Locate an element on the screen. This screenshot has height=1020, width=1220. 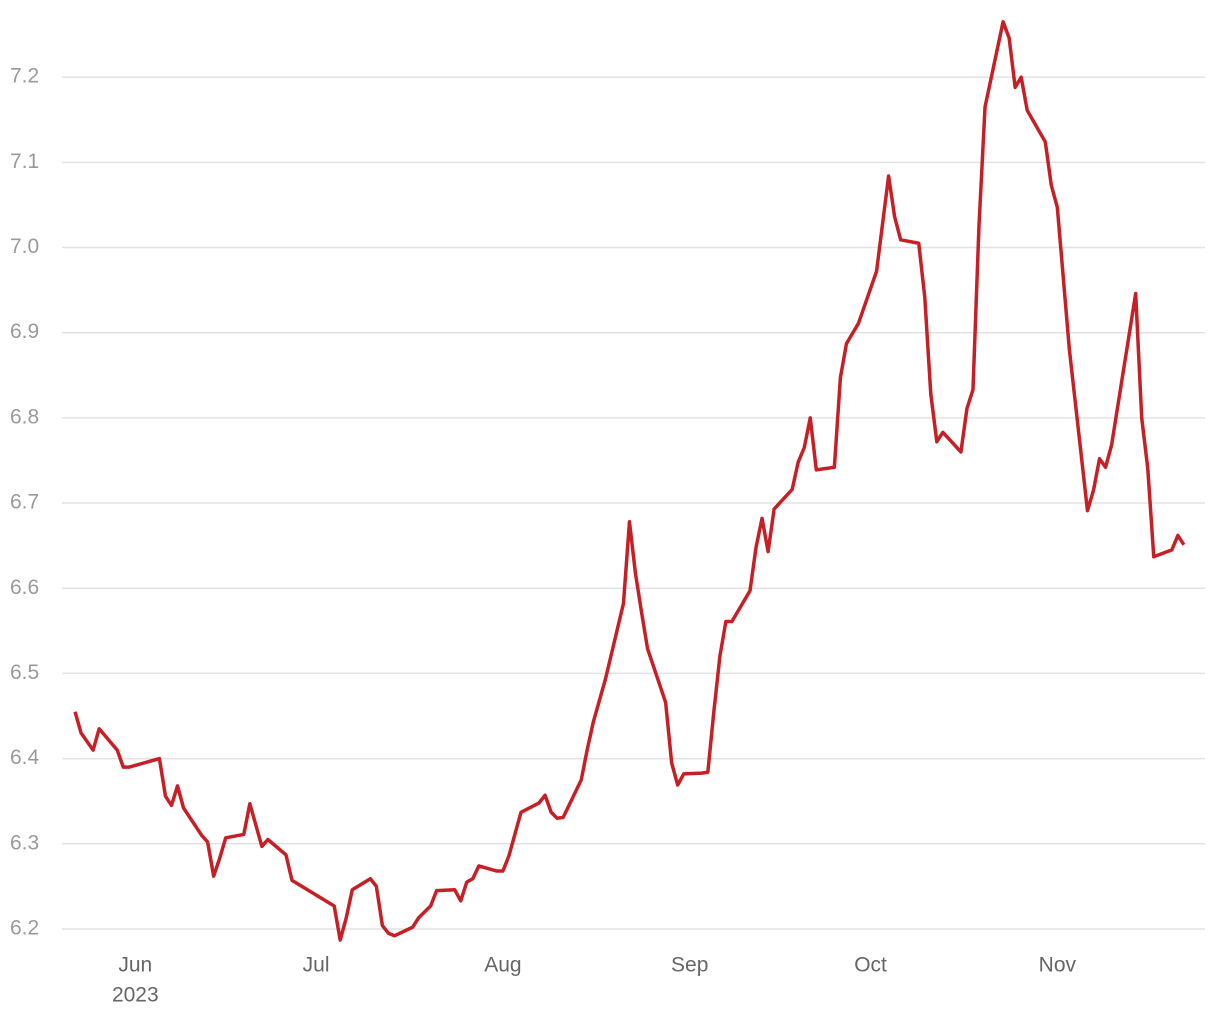
y-tick-label: 6.9 is located at coordinates (24, 331).